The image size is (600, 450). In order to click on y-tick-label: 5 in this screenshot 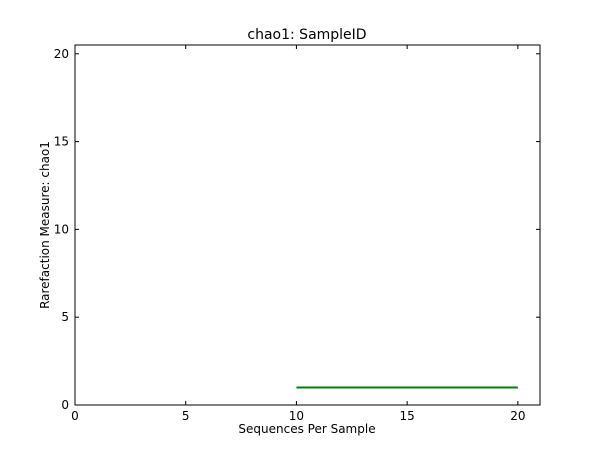, I will do `click(65, 317)`.